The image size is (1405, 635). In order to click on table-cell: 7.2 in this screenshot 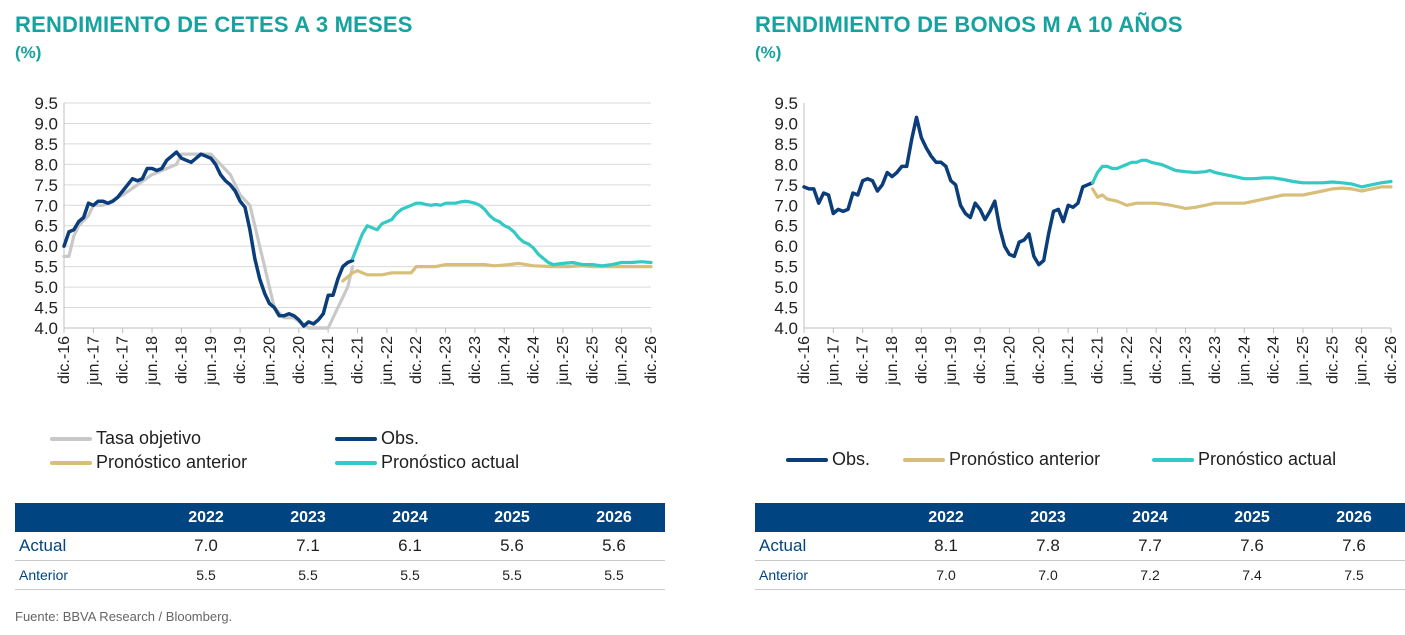, I will do `click(1150, 575)`.